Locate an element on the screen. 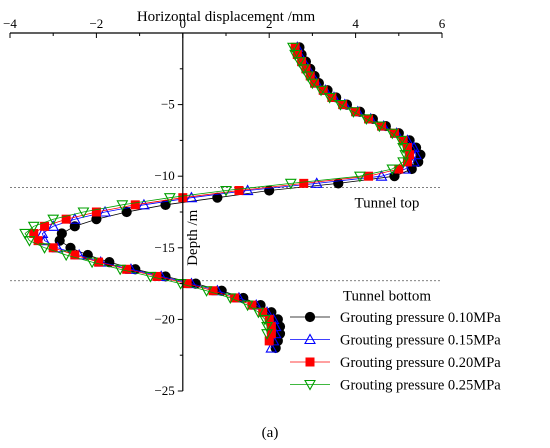 This screenshot has height=448, width=550. y-tick-label: −20 is located at coordinates (164, 318).